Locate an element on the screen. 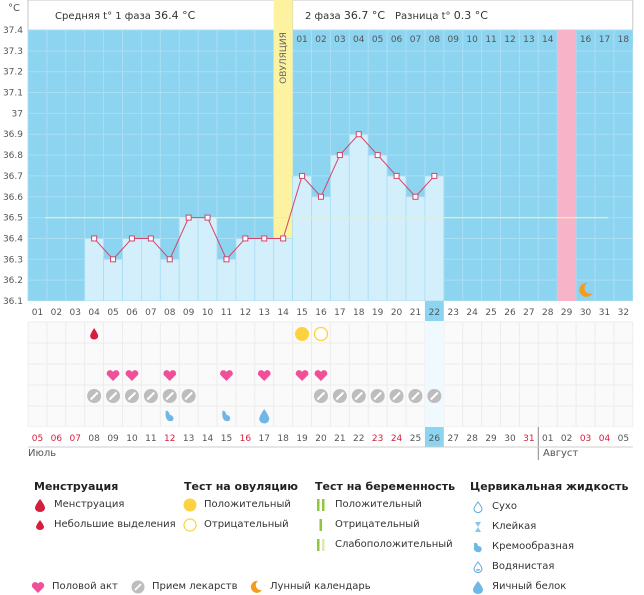 The width and height of the screenshot is (644, 595). phase2-label: 2 фаза is located at coordinates (323, 16).